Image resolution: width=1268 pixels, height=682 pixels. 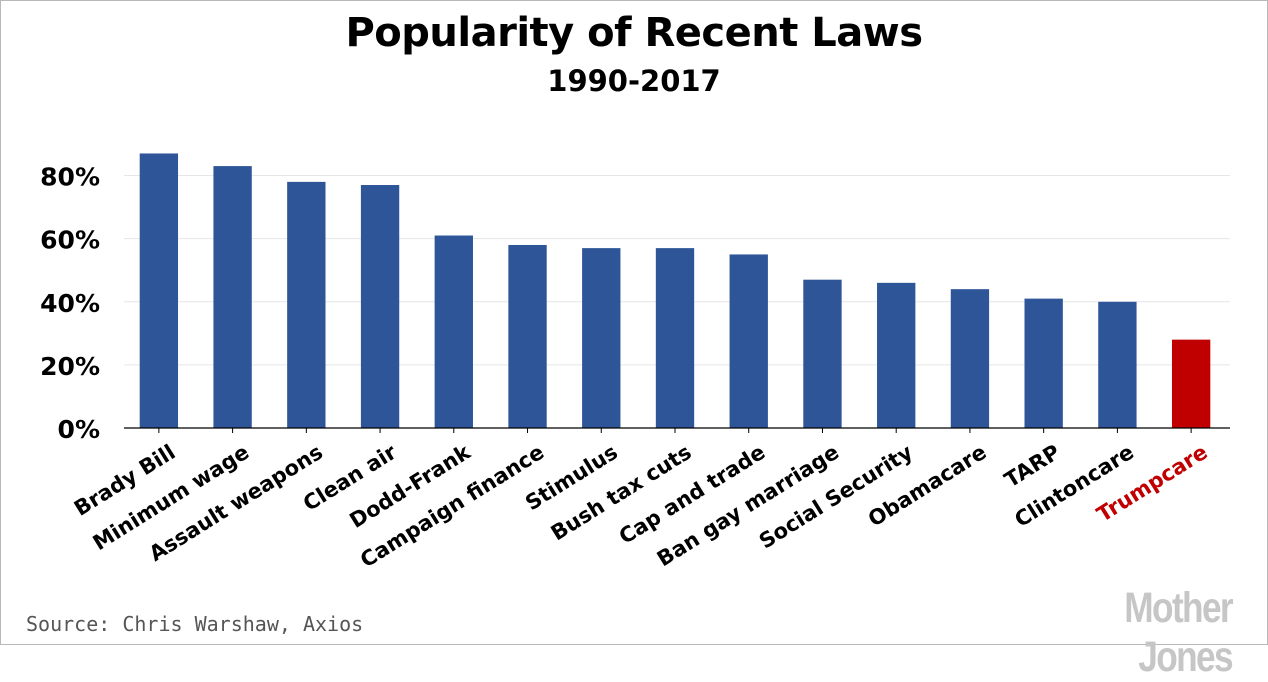 What do you see at coordinates (70, 177) in the screenshot?
I see `y-tick-label: 80%` at bounding box center [70, 177].